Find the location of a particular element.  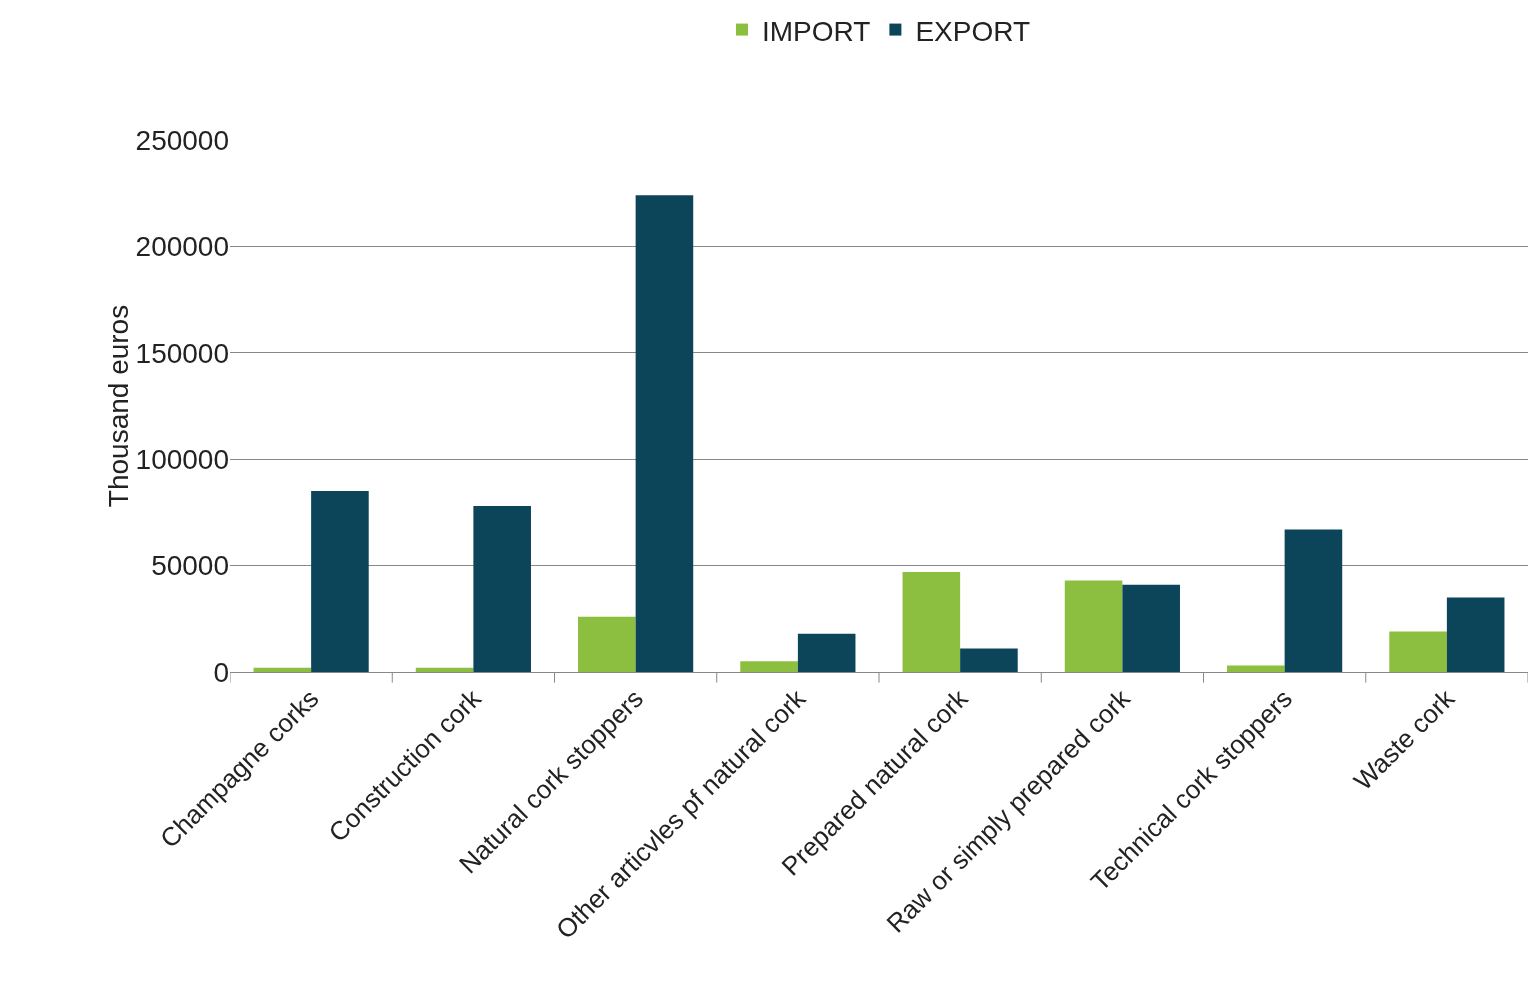

y-tick-label: 50000 is located at coordinates (190, 566).